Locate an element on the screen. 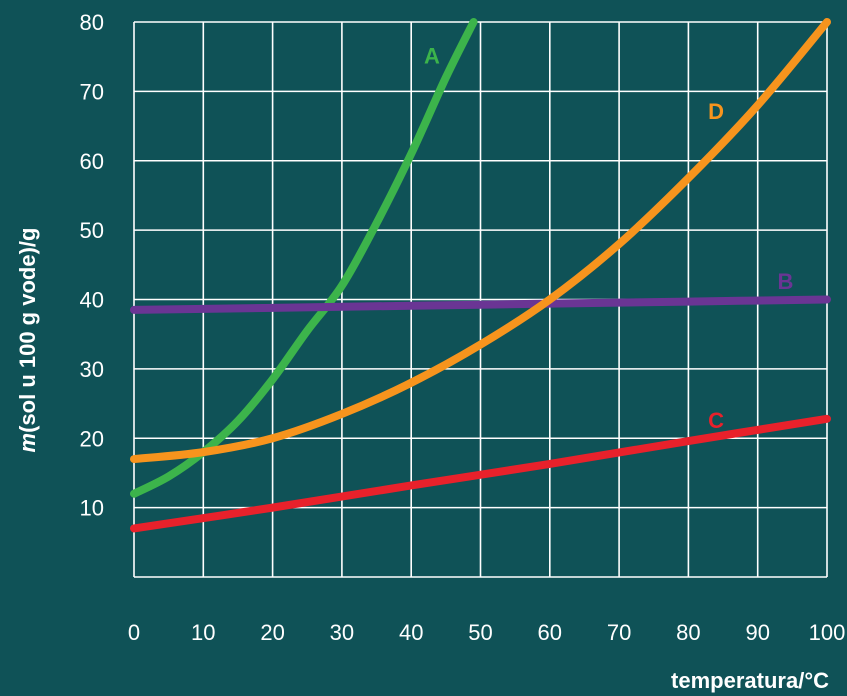 The height and width of the screenshot is (696, 847). series-label-c: C is located at coordinates (716, 420).